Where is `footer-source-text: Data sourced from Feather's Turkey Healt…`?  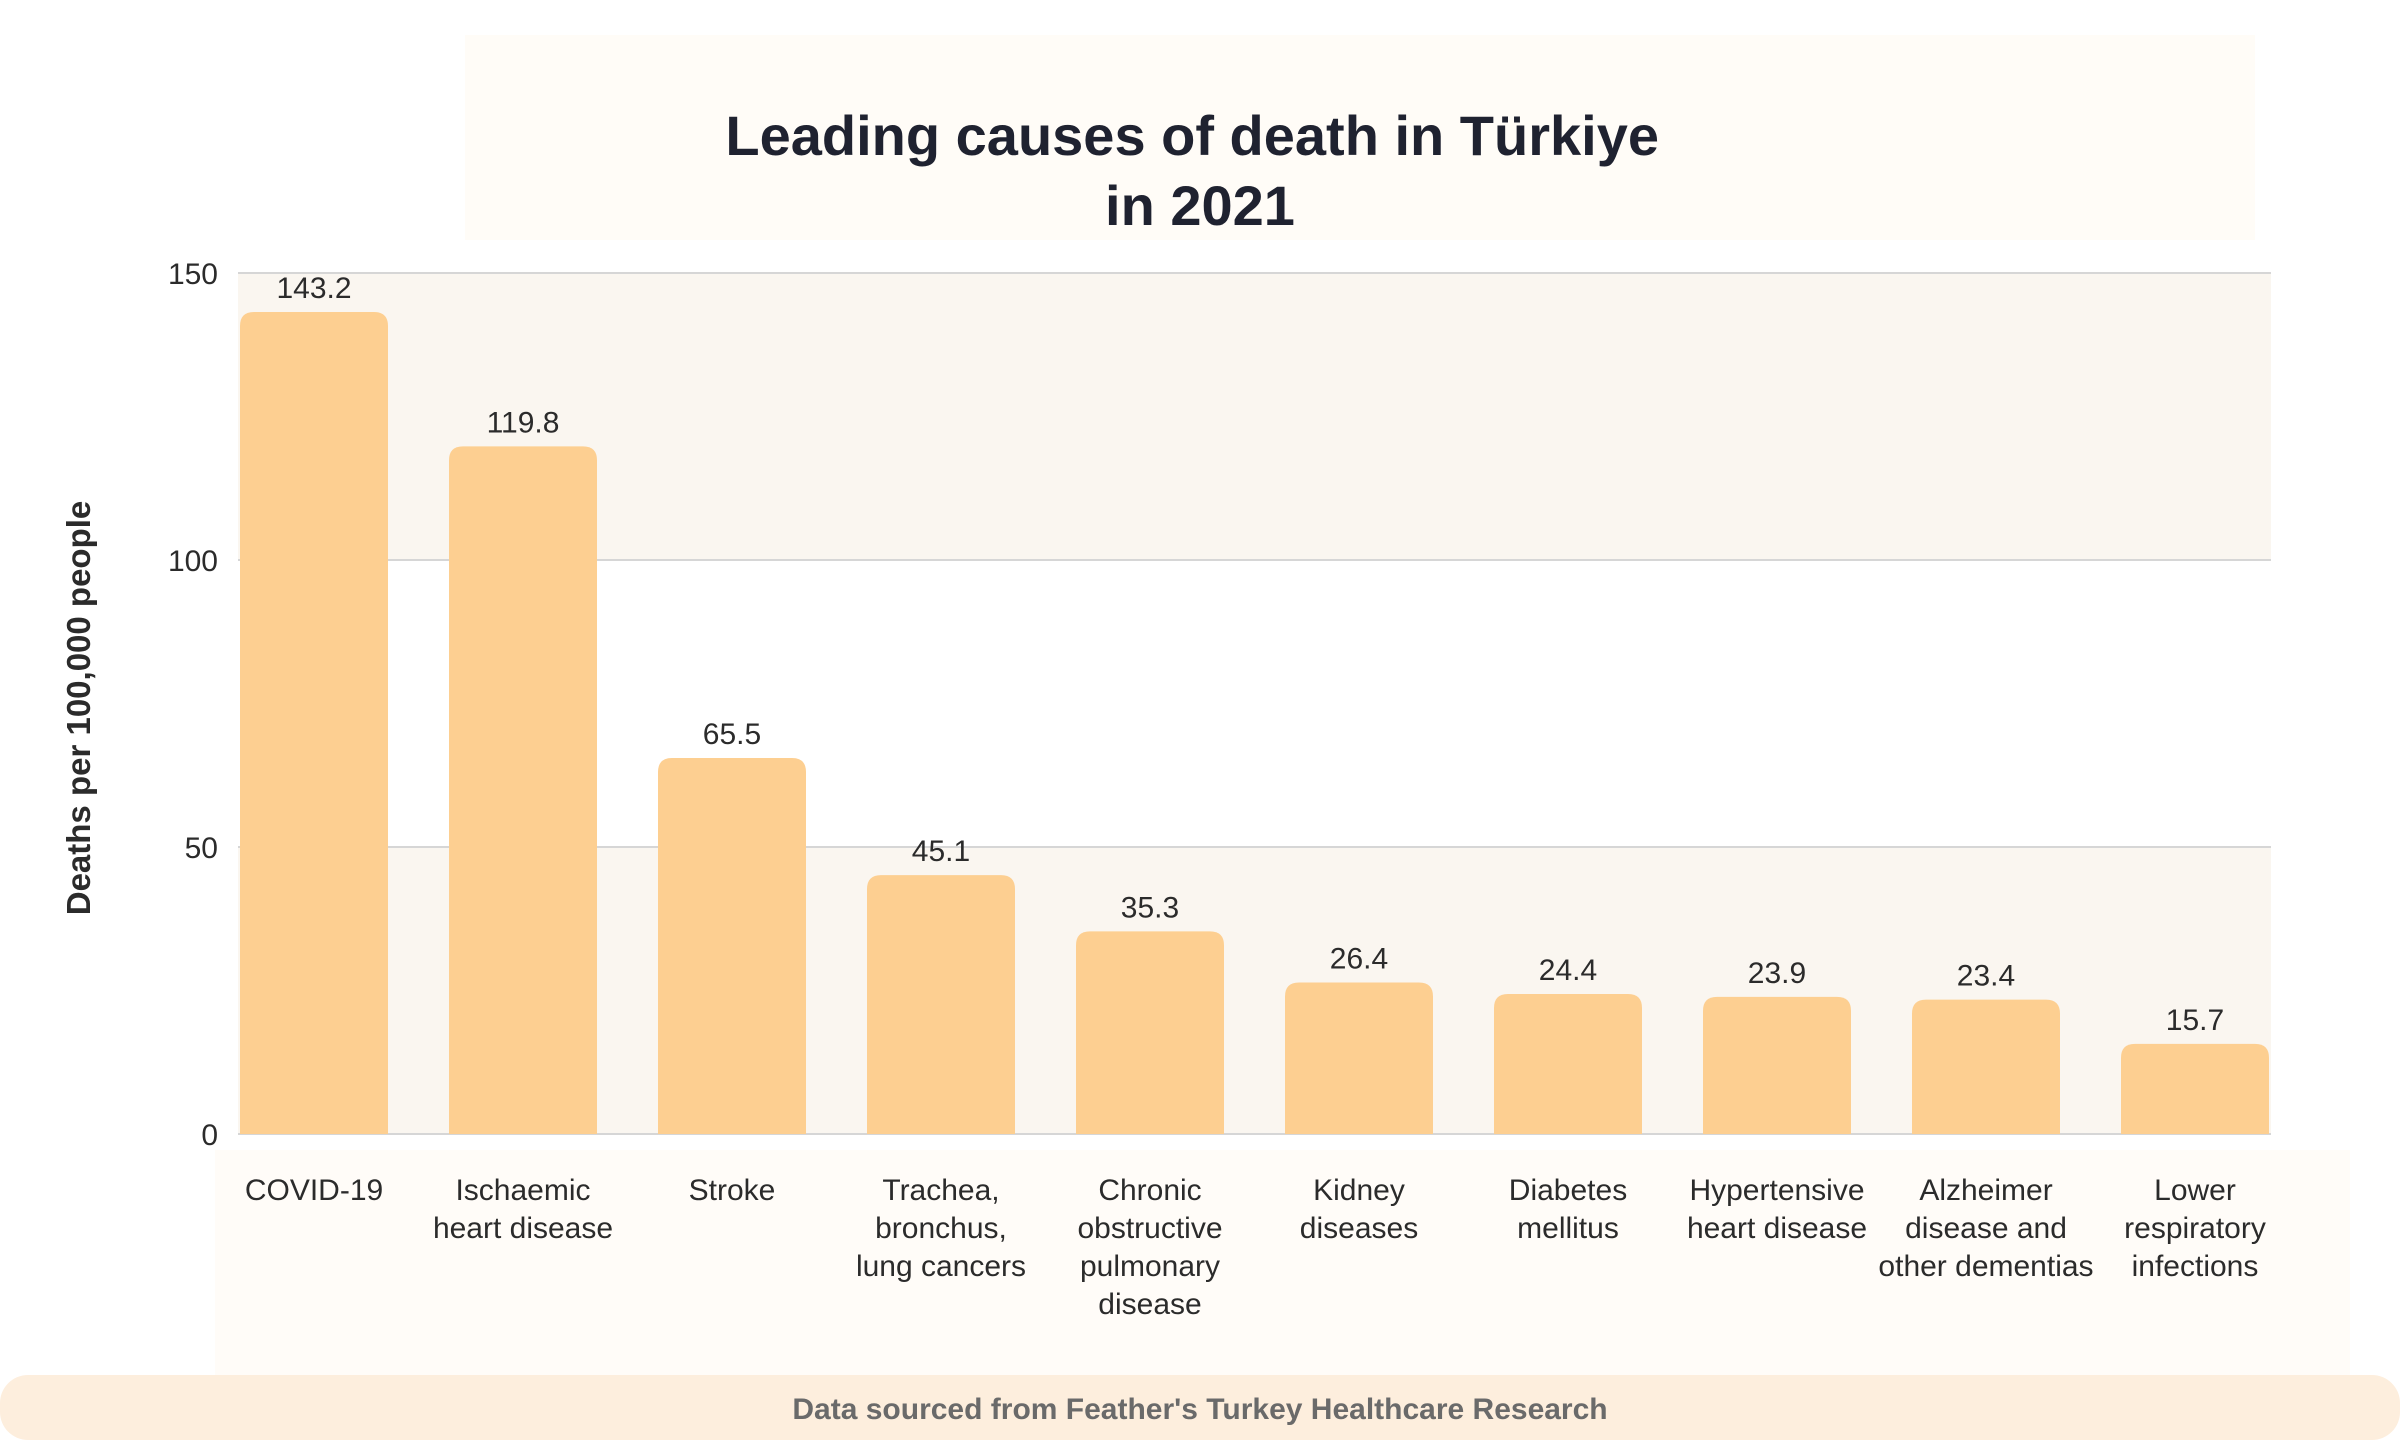 footer-source-text: Data sourced from Feather's Turkey Healt… is located at coordinates (1199, 1409).